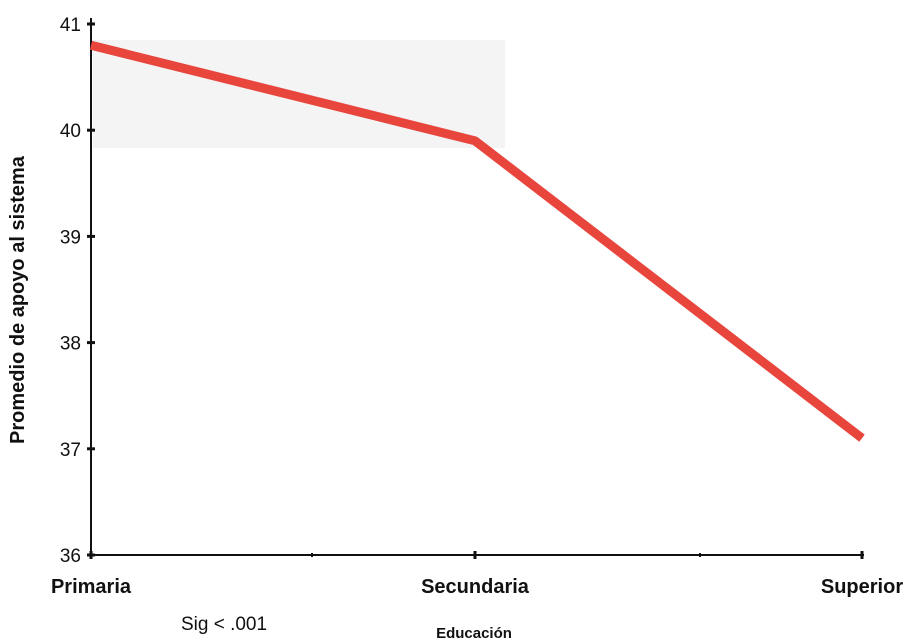 Image resolution: width=915 pixels, height=643 pixels. Describe the element at coordinates (91, 587) in the screenshot. I see `x-tick-label: Primaria` at that location.